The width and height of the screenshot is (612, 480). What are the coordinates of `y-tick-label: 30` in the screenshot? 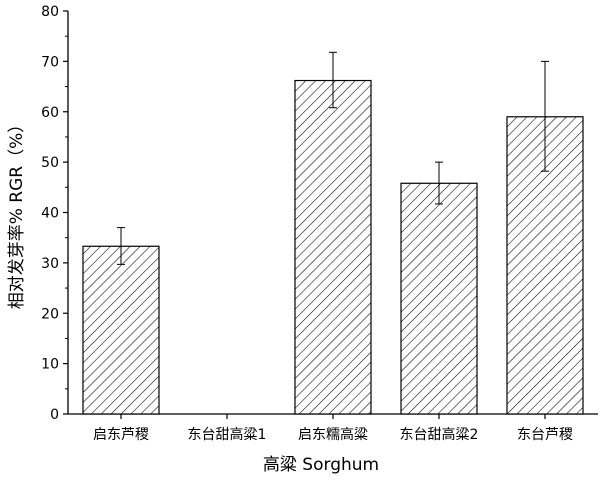 It's located at (50, 264).